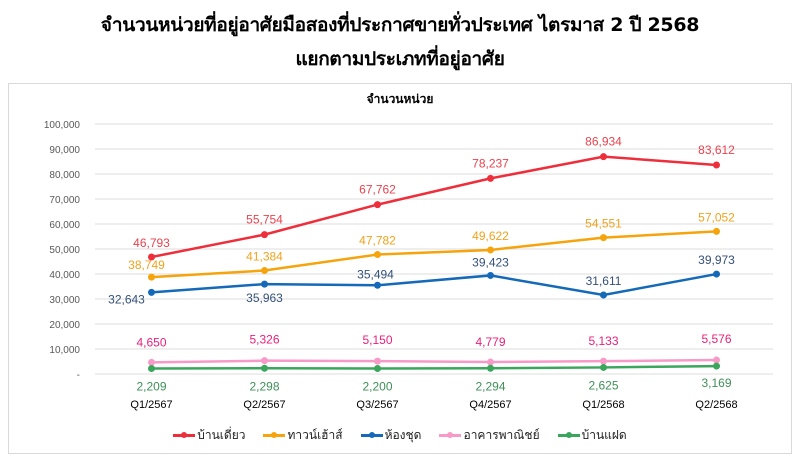 The image size is (800, 456). What do you see at coordinates (64, 275) in the screenshot?
I see `y-tick-label: 40,000` at bounding box center [64, 275].